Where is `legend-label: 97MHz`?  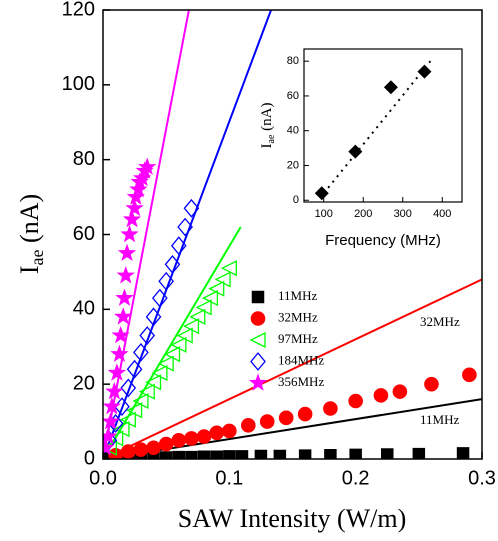 legend-label: 97MHz is located at coordinates (298, 338).